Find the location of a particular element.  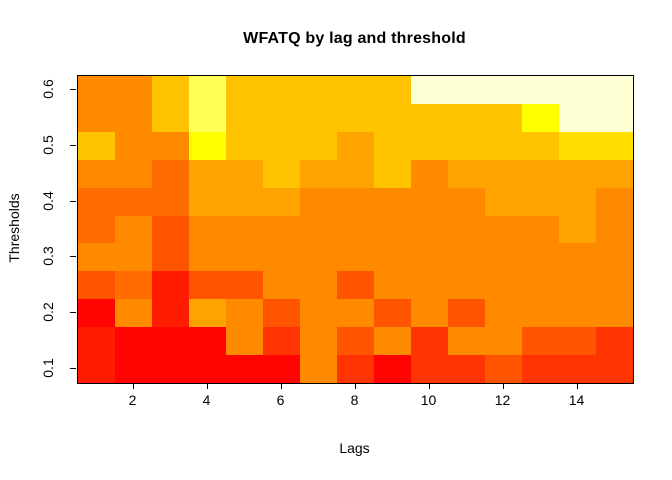

y-tick-label: 0.6 is located at coordinates (48, 89).